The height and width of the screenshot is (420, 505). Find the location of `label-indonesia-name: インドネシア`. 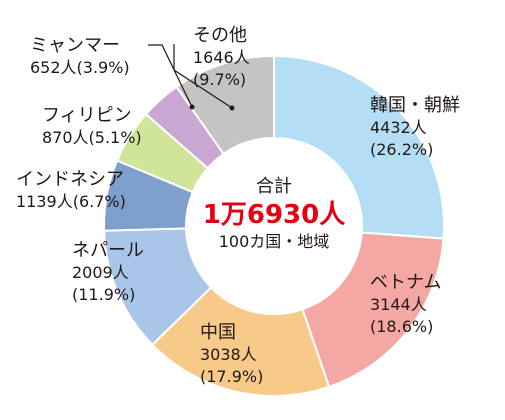

label-indonesia-name: インドネシア is located at coordinates (70, 179).